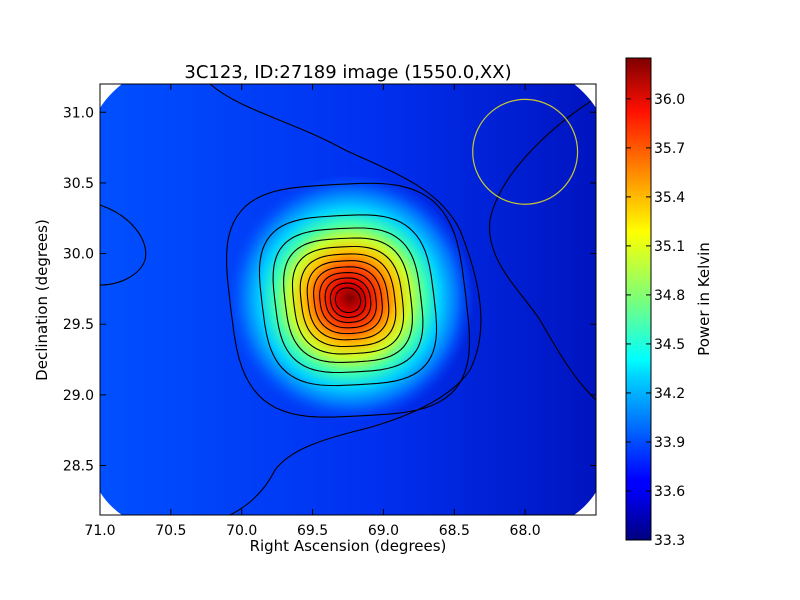 The width and height of the screenshot is (800, 600). What do you see at coordinates (638, 299) in the screenshot?
I see `colorbar` at bounding box center [638, 299].